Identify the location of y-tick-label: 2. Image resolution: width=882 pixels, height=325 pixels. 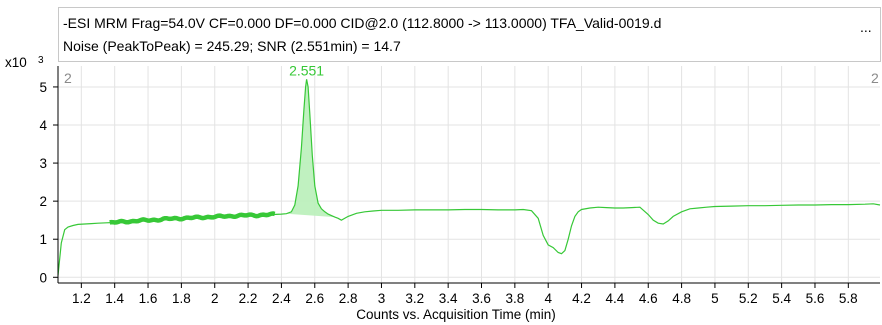
(43, 201).